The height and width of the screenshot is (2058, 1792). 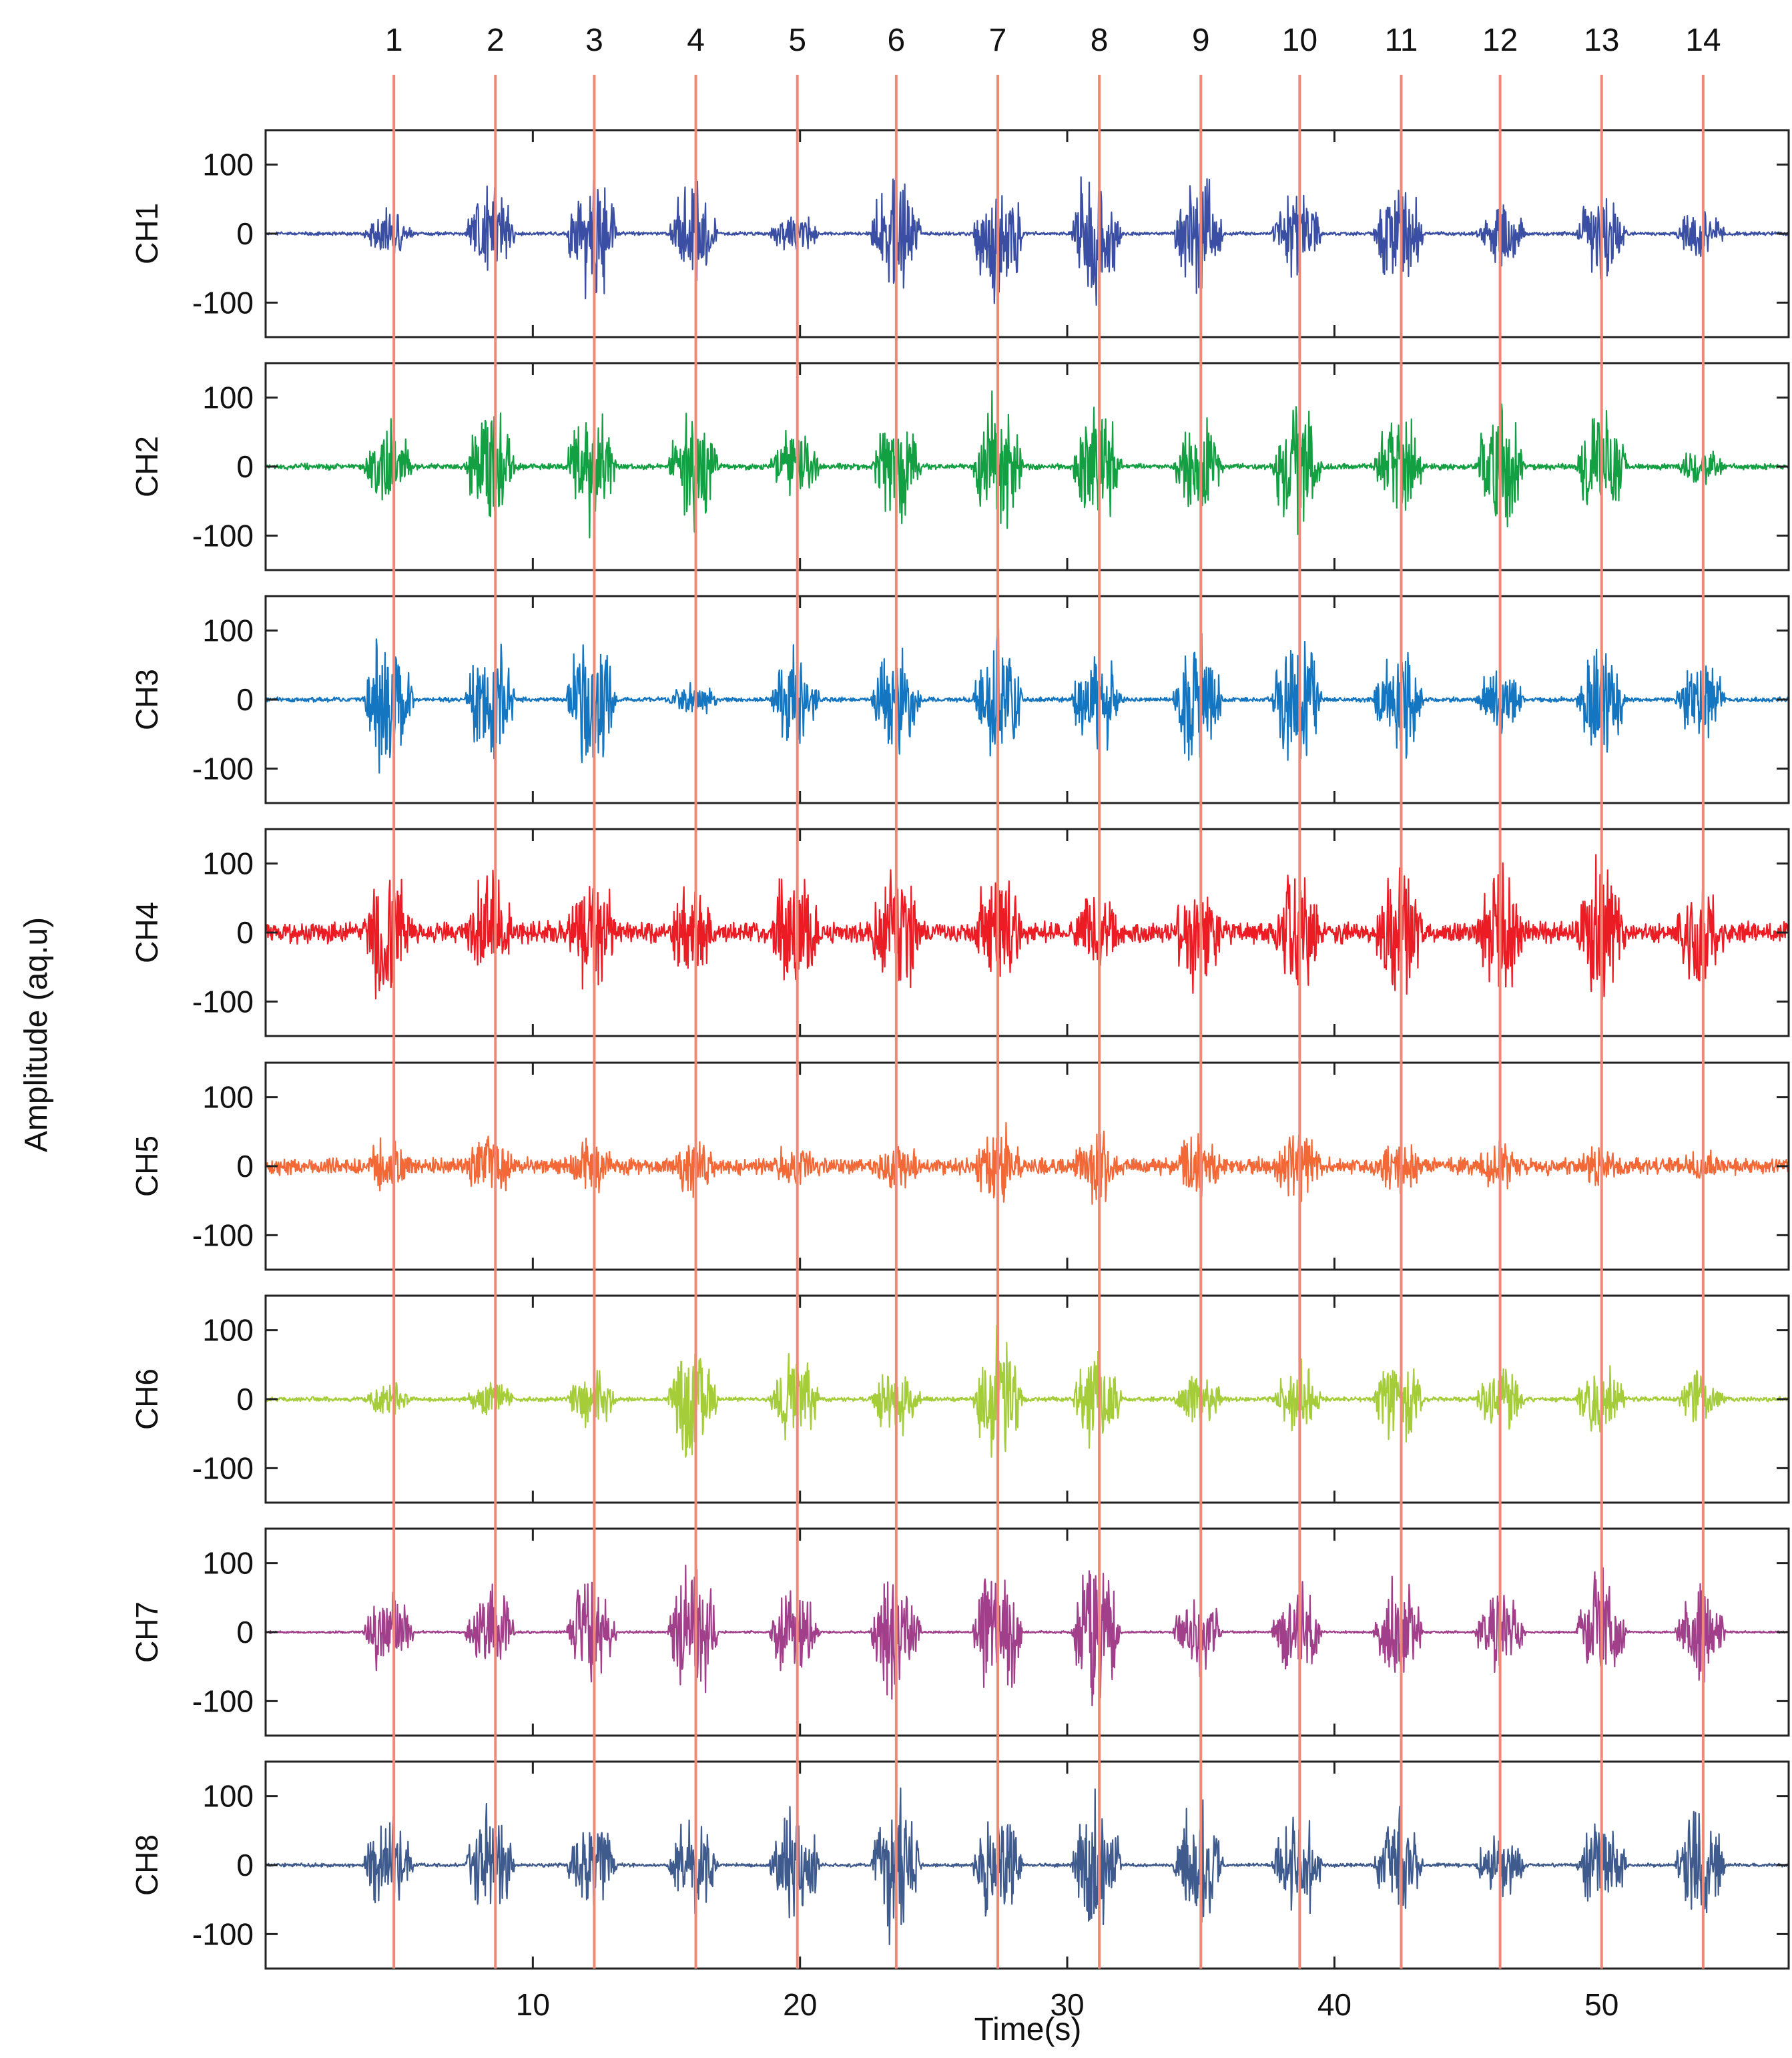 I want to click on signal-line-ch1, so click(x=1027, y=240).